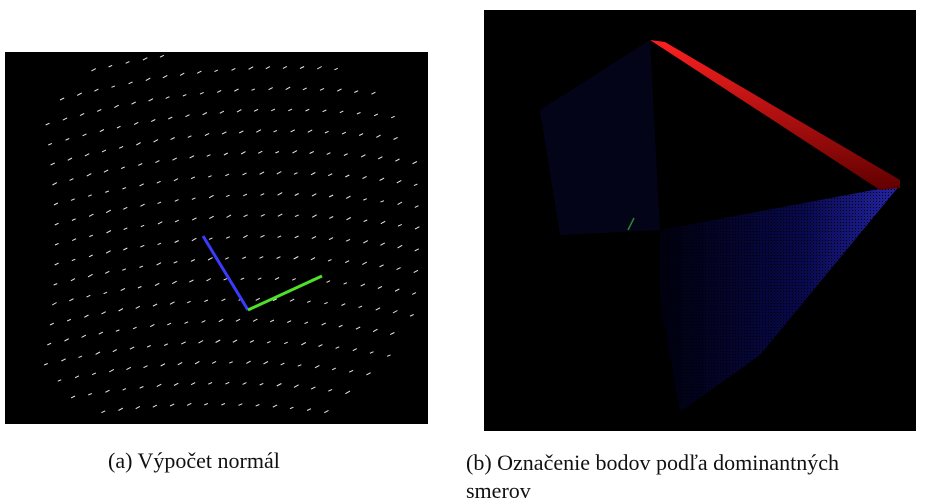 The width and height of the screenshot is (940, 504). What do you see at coordinates (498, 491) in the screenshot?
I see `caption-b-line-2: smerov` at bounding box center [498, 491].